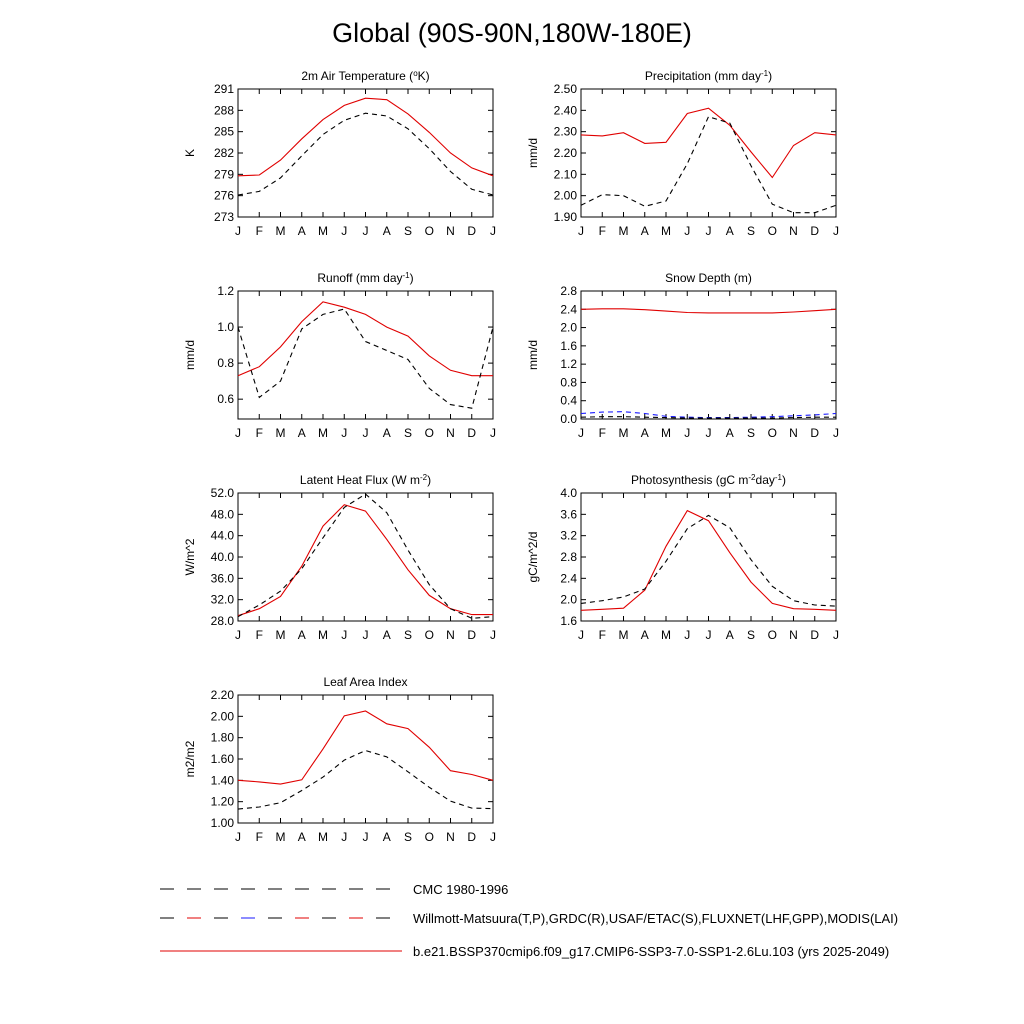  Describe the element at coordinates (568, 401) in the screenshot. I see `y-tick-label: 0.4` at that location.